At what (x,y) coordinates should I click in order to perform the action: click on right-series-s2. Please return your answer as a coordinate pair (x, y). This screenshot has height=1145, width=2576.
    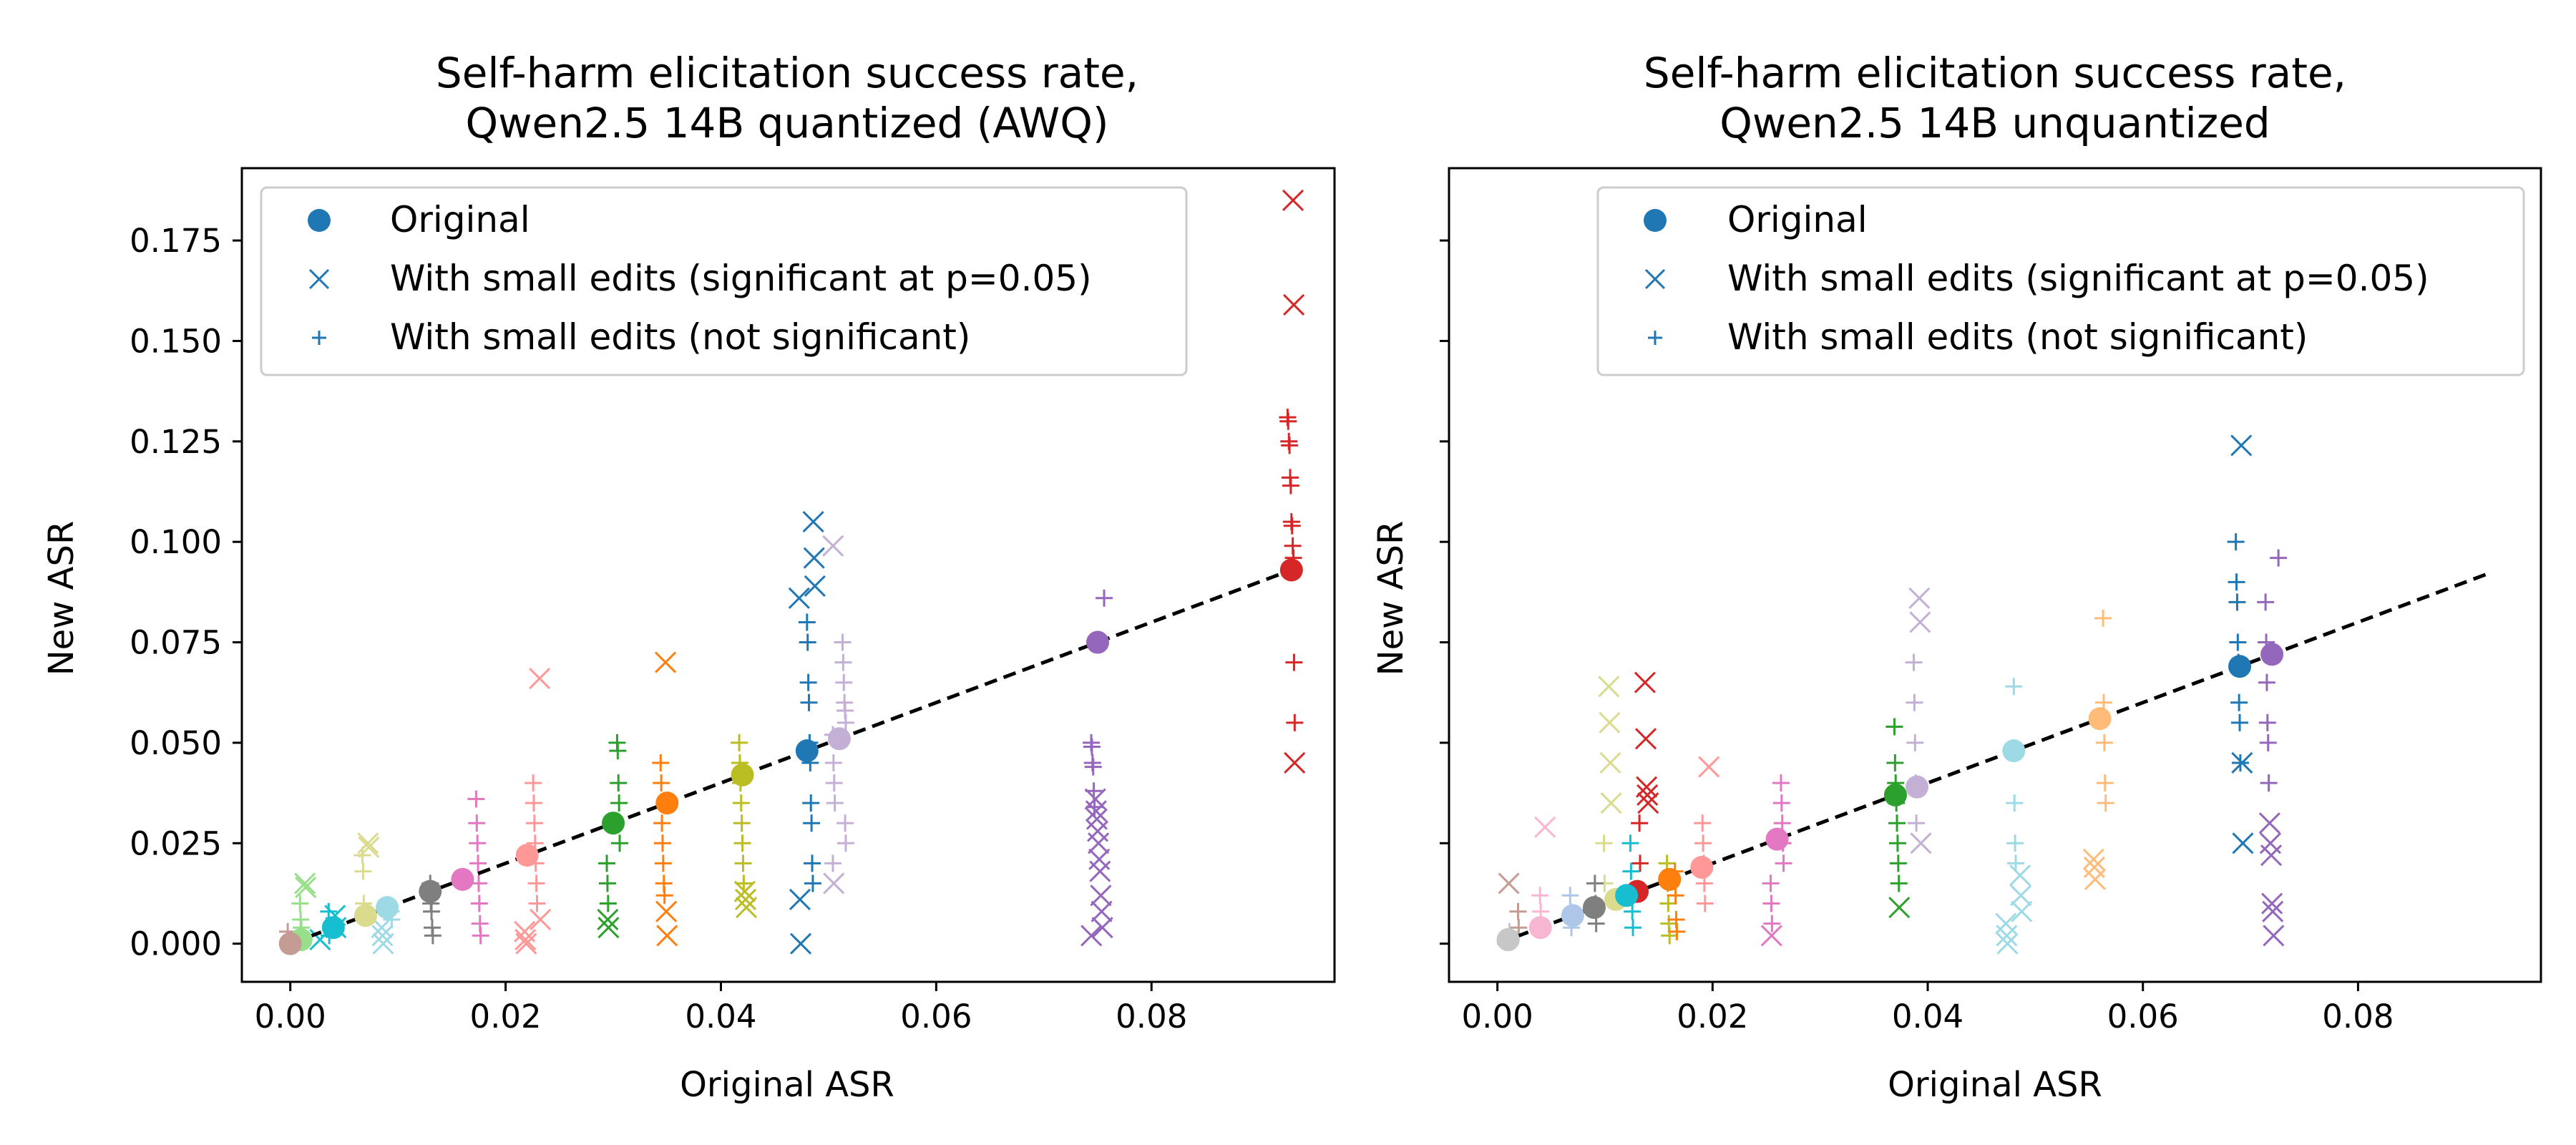
    Looking at the image, I should click on (2272, 748).